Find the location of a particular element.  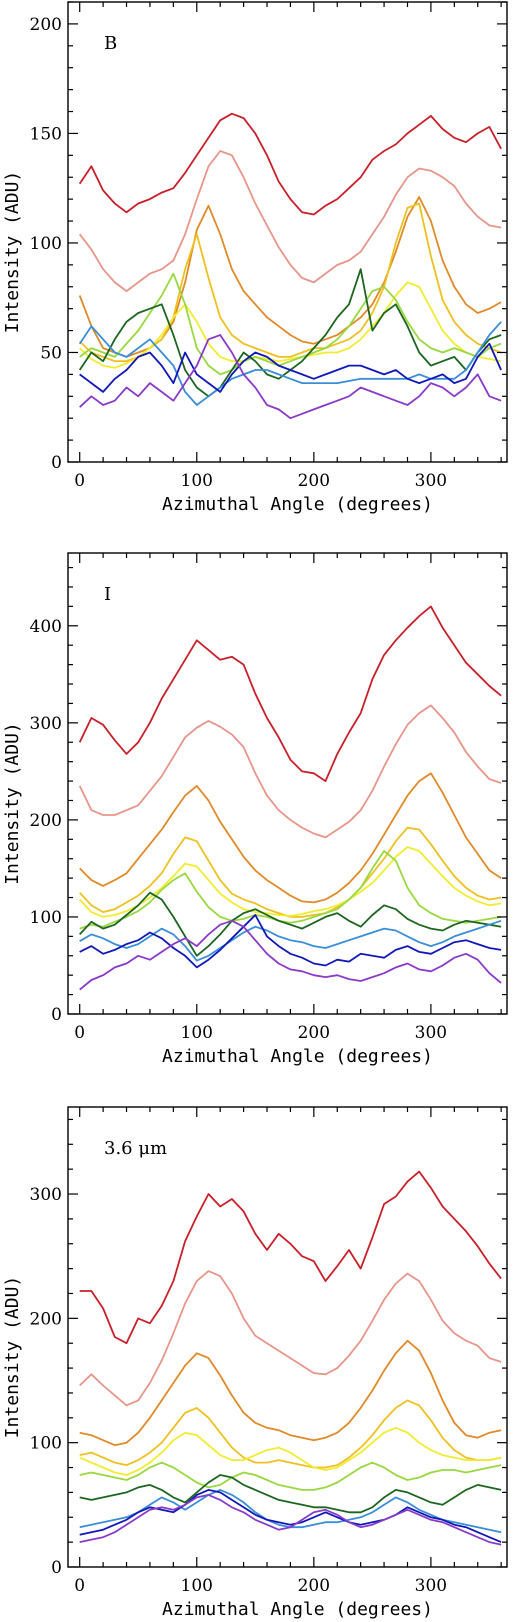

y-tick-label: 400 is located at coordinates (46, 627).